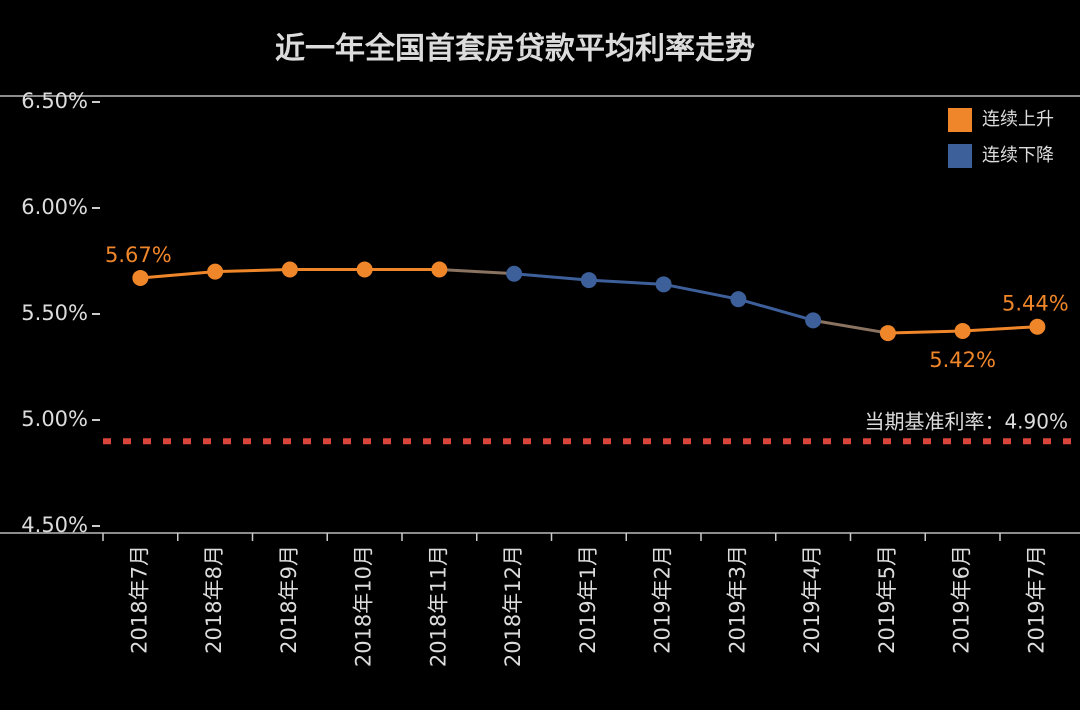 The width and height of the screenshot is (1080, 710). What do you see at coordinates (513, 606) in the screenshot?
I see `x-tick-label: 2018年12月` at bounding box center [513, 606].